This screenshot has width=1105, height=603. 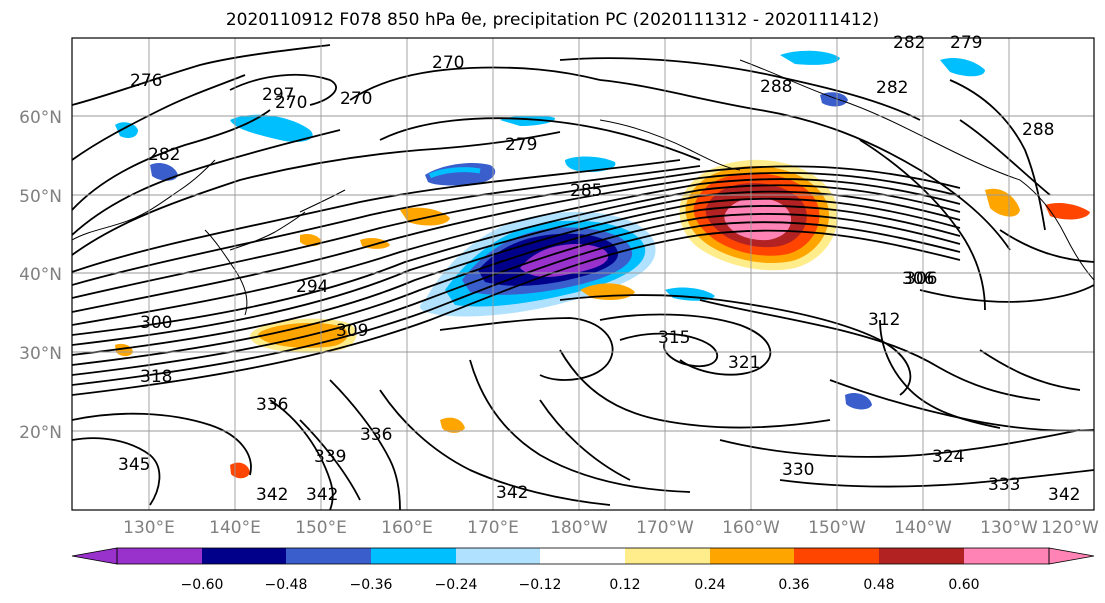 I want to click on contour-label: 339, so click(x=330, y=457).